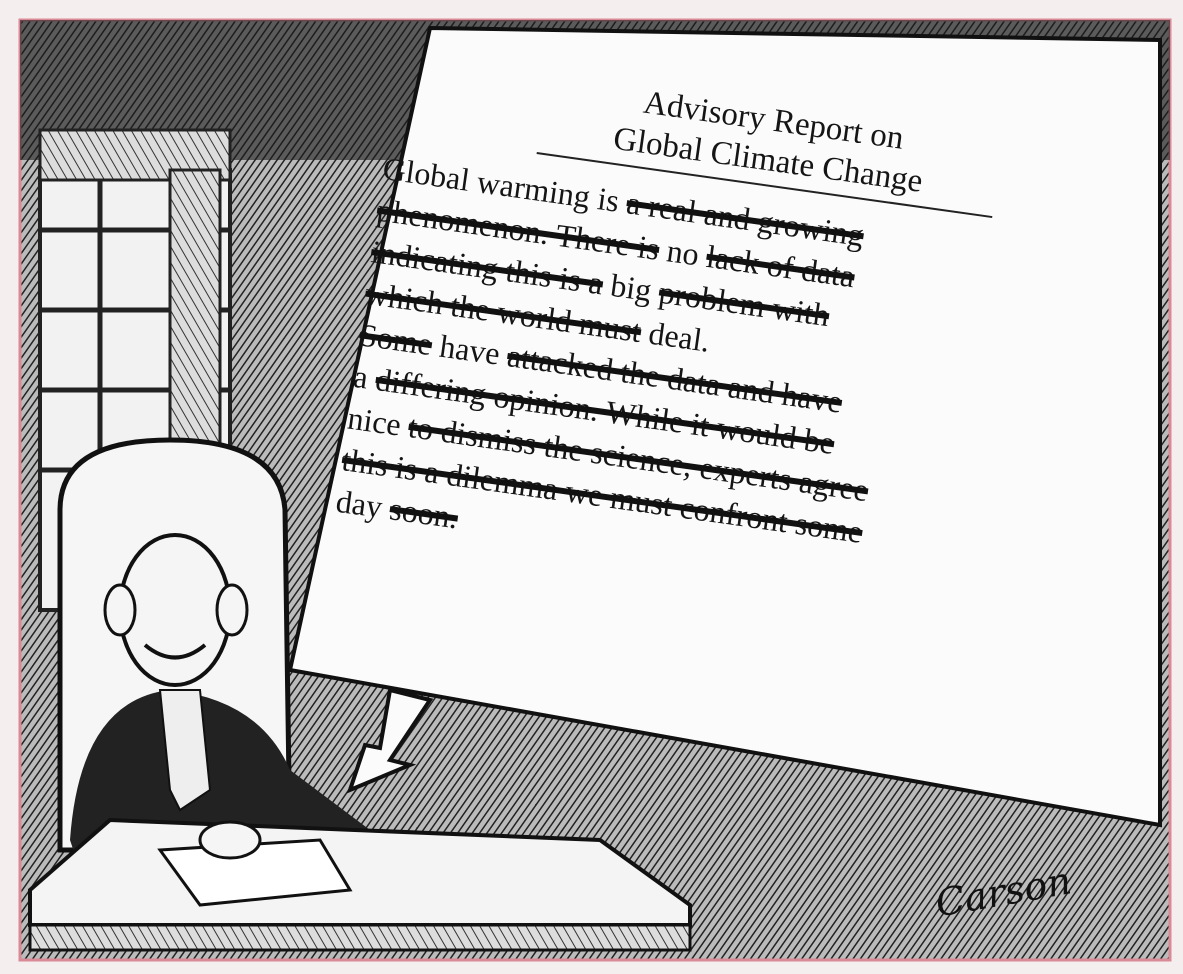  What do you see at coordinates (390, 740) in the screenshot?
I see `speech-tail` at bounding box center [390, 740].